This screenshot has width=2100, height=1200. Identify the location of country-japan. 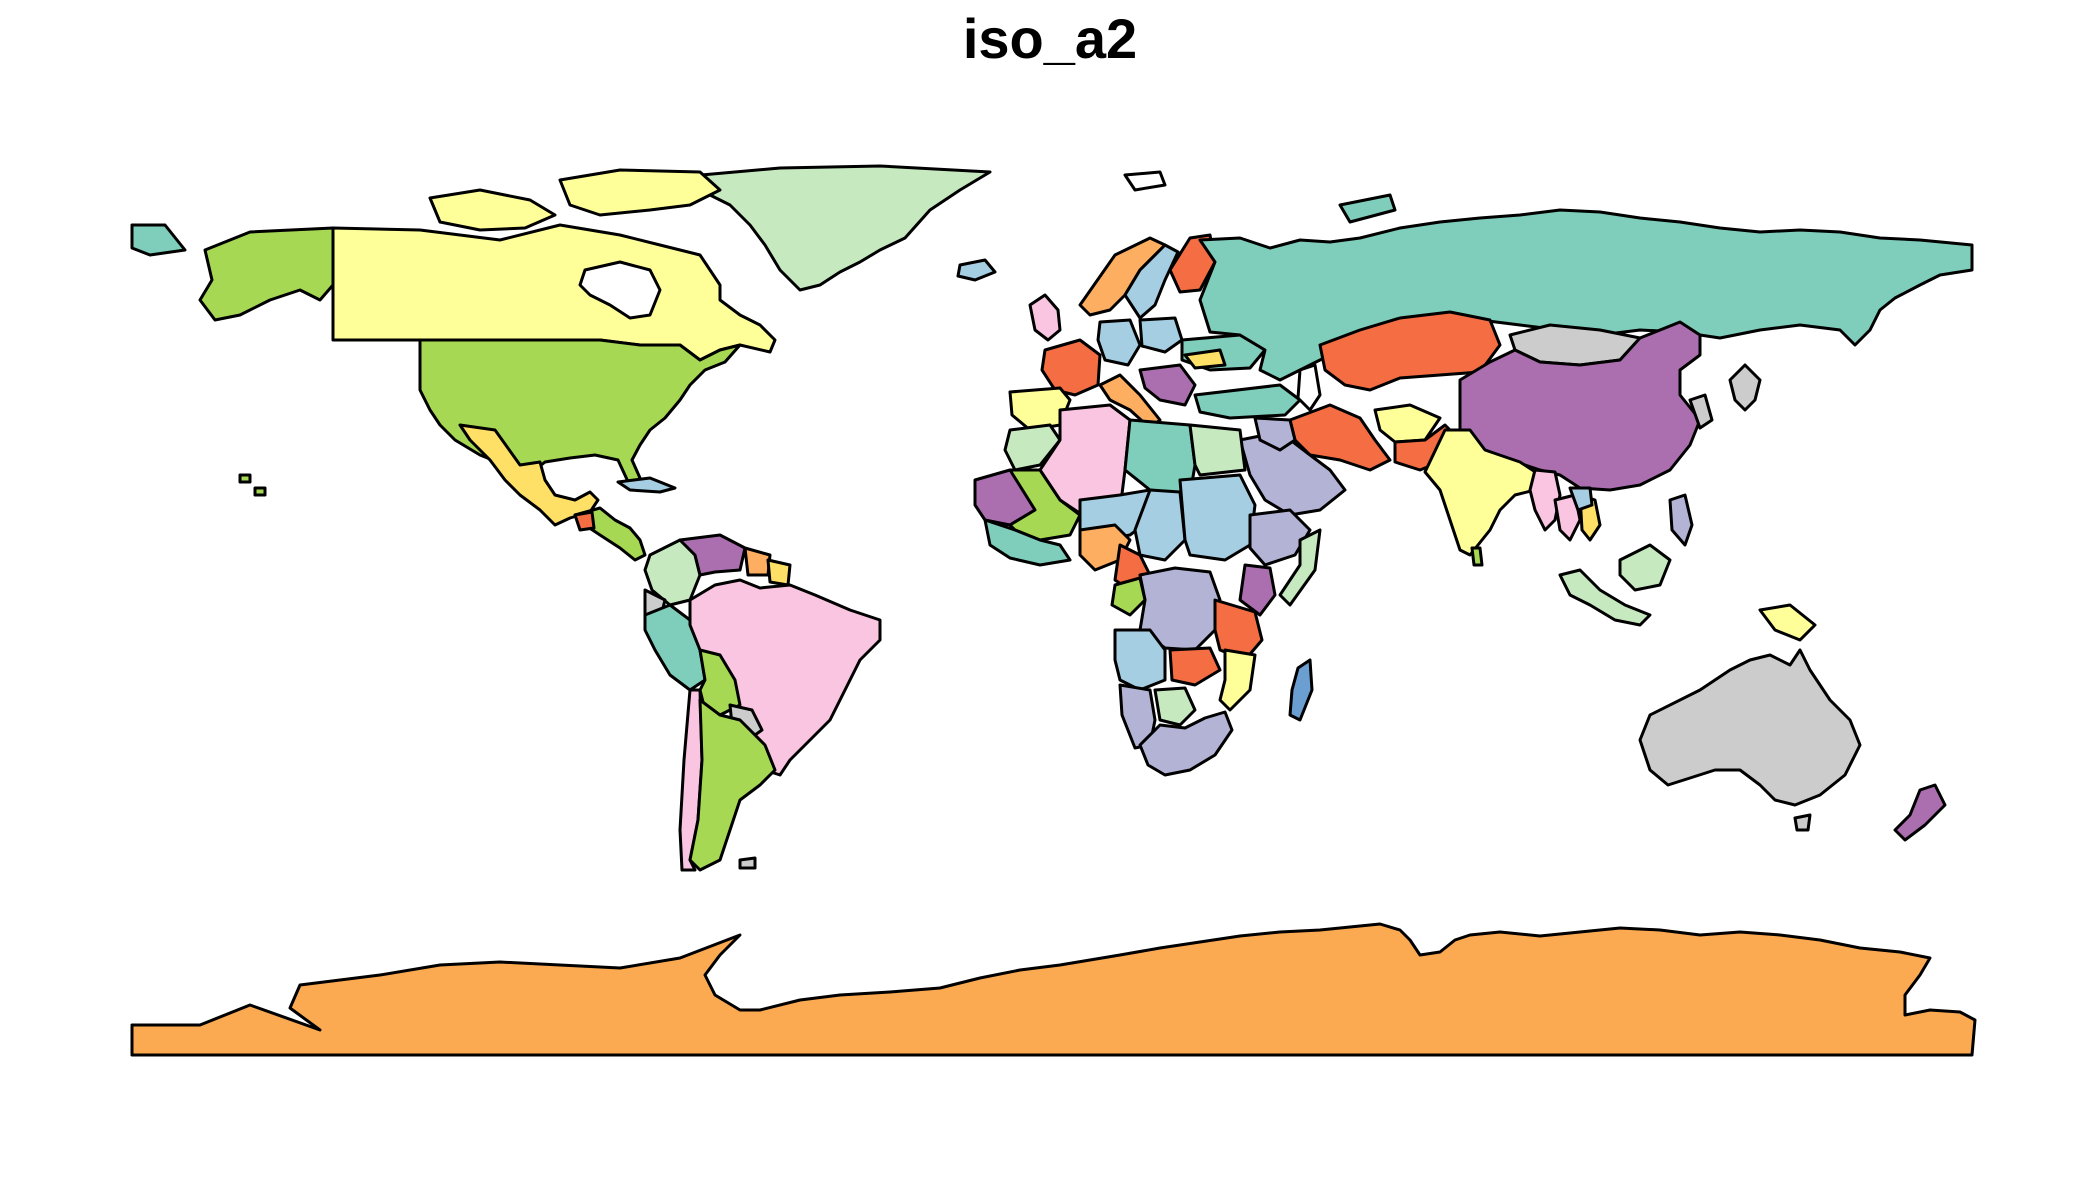
(1745, 387).